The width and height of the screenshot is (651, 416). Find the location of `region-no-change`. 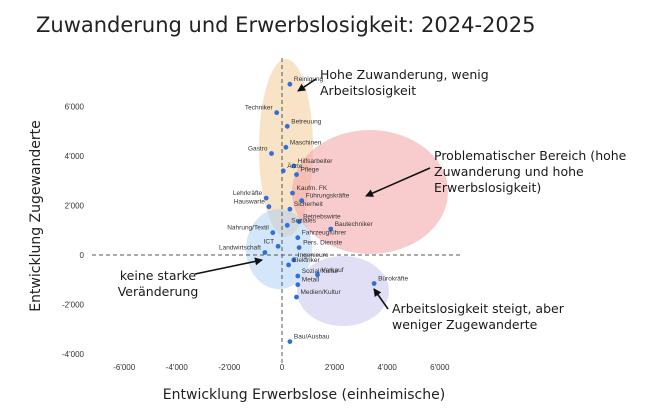

region-no-change is located at coordinates (279, 249).